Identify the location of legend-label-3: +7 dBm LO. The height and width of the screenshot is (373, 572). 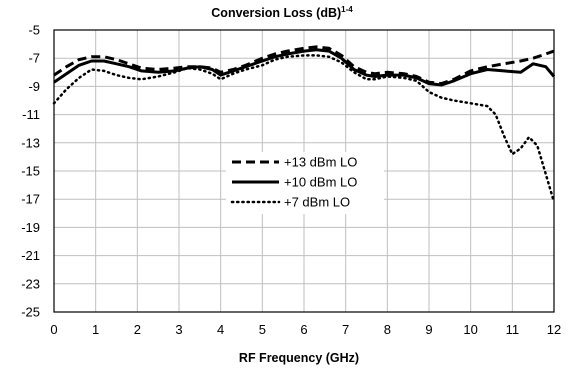
(317, 202).